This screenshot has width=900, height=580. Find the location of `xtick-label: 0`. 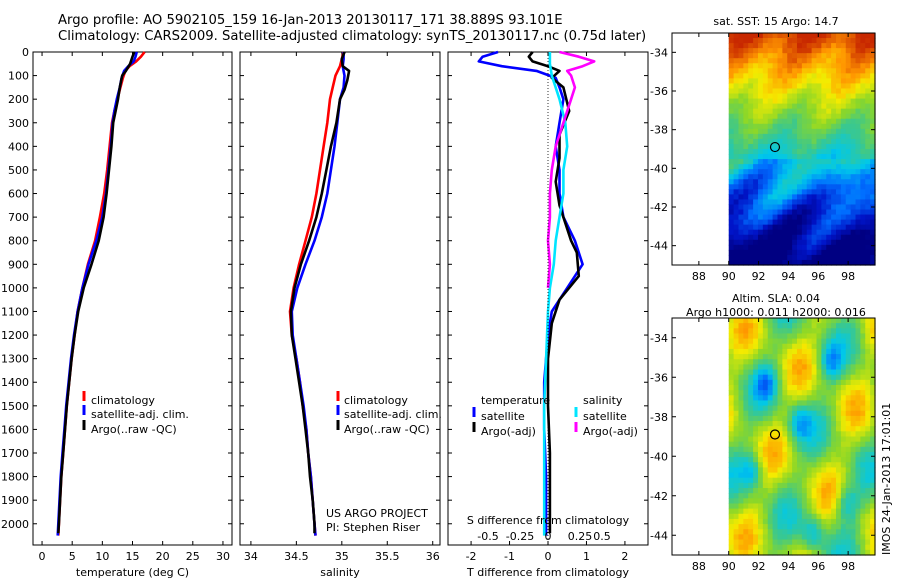

xtick-label: 0 is located at coordinates (42, 556).